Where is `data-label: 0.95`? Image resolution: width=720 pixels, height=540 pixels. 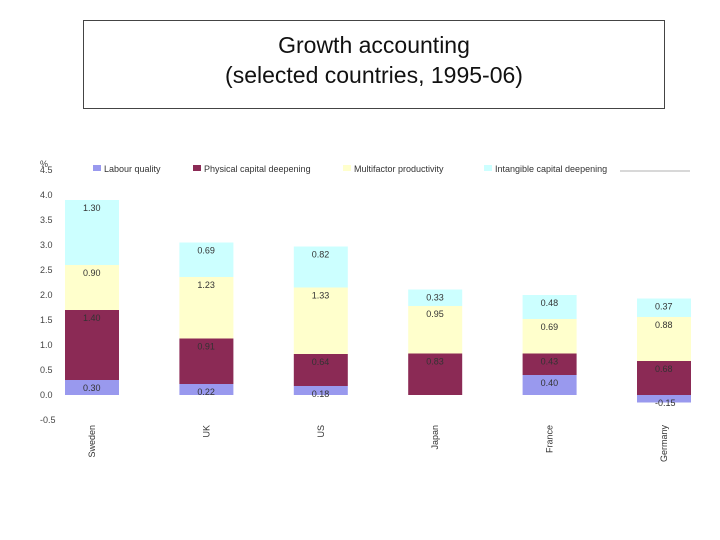 data-label: 0.95 is located at coordinates (435, 314).